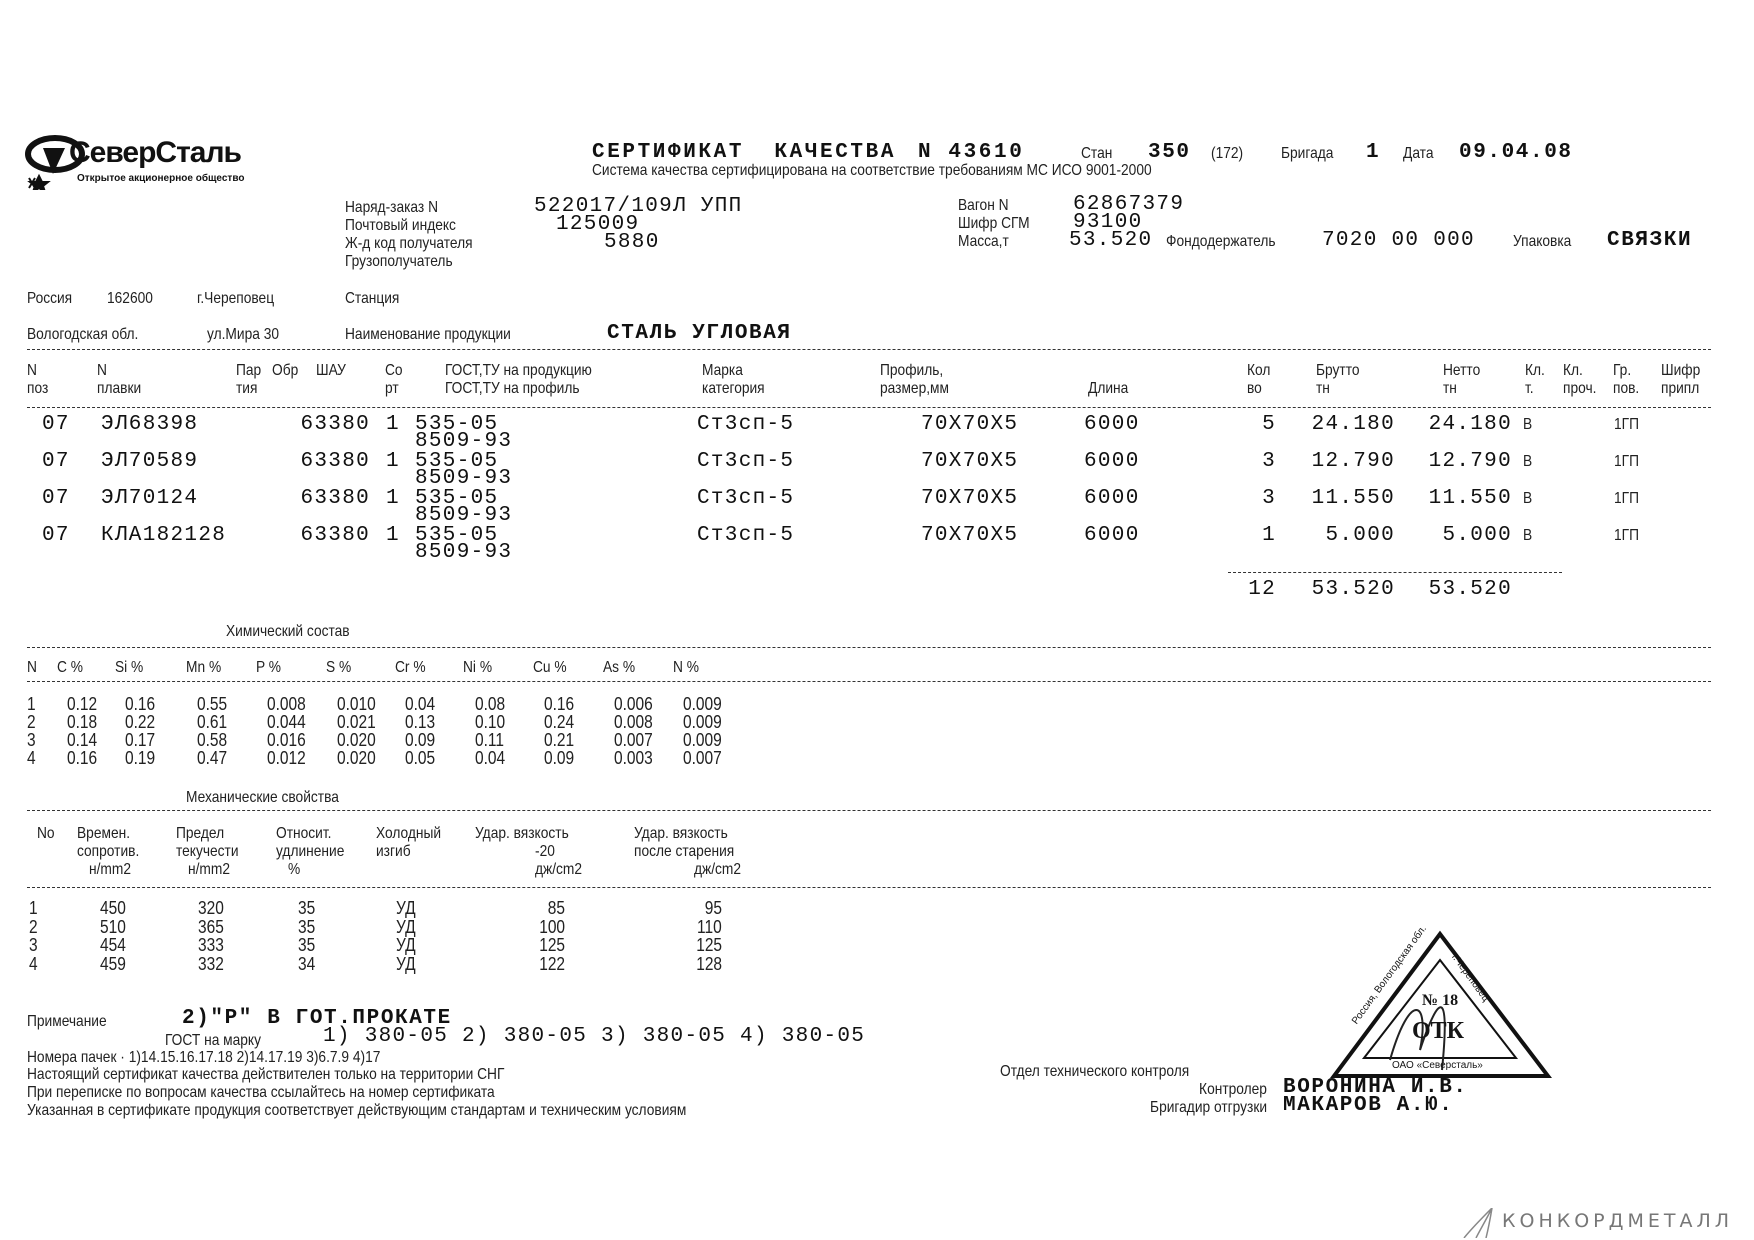 This screenshot has width=1754, height=1240. What do you see at coordinates (594, 1036) in the screenshot?
I see `gost-grade-value: 1) 380-05 2) 380-05 3) 380-05 4) 380-05` at bounding box center [594, 1036].